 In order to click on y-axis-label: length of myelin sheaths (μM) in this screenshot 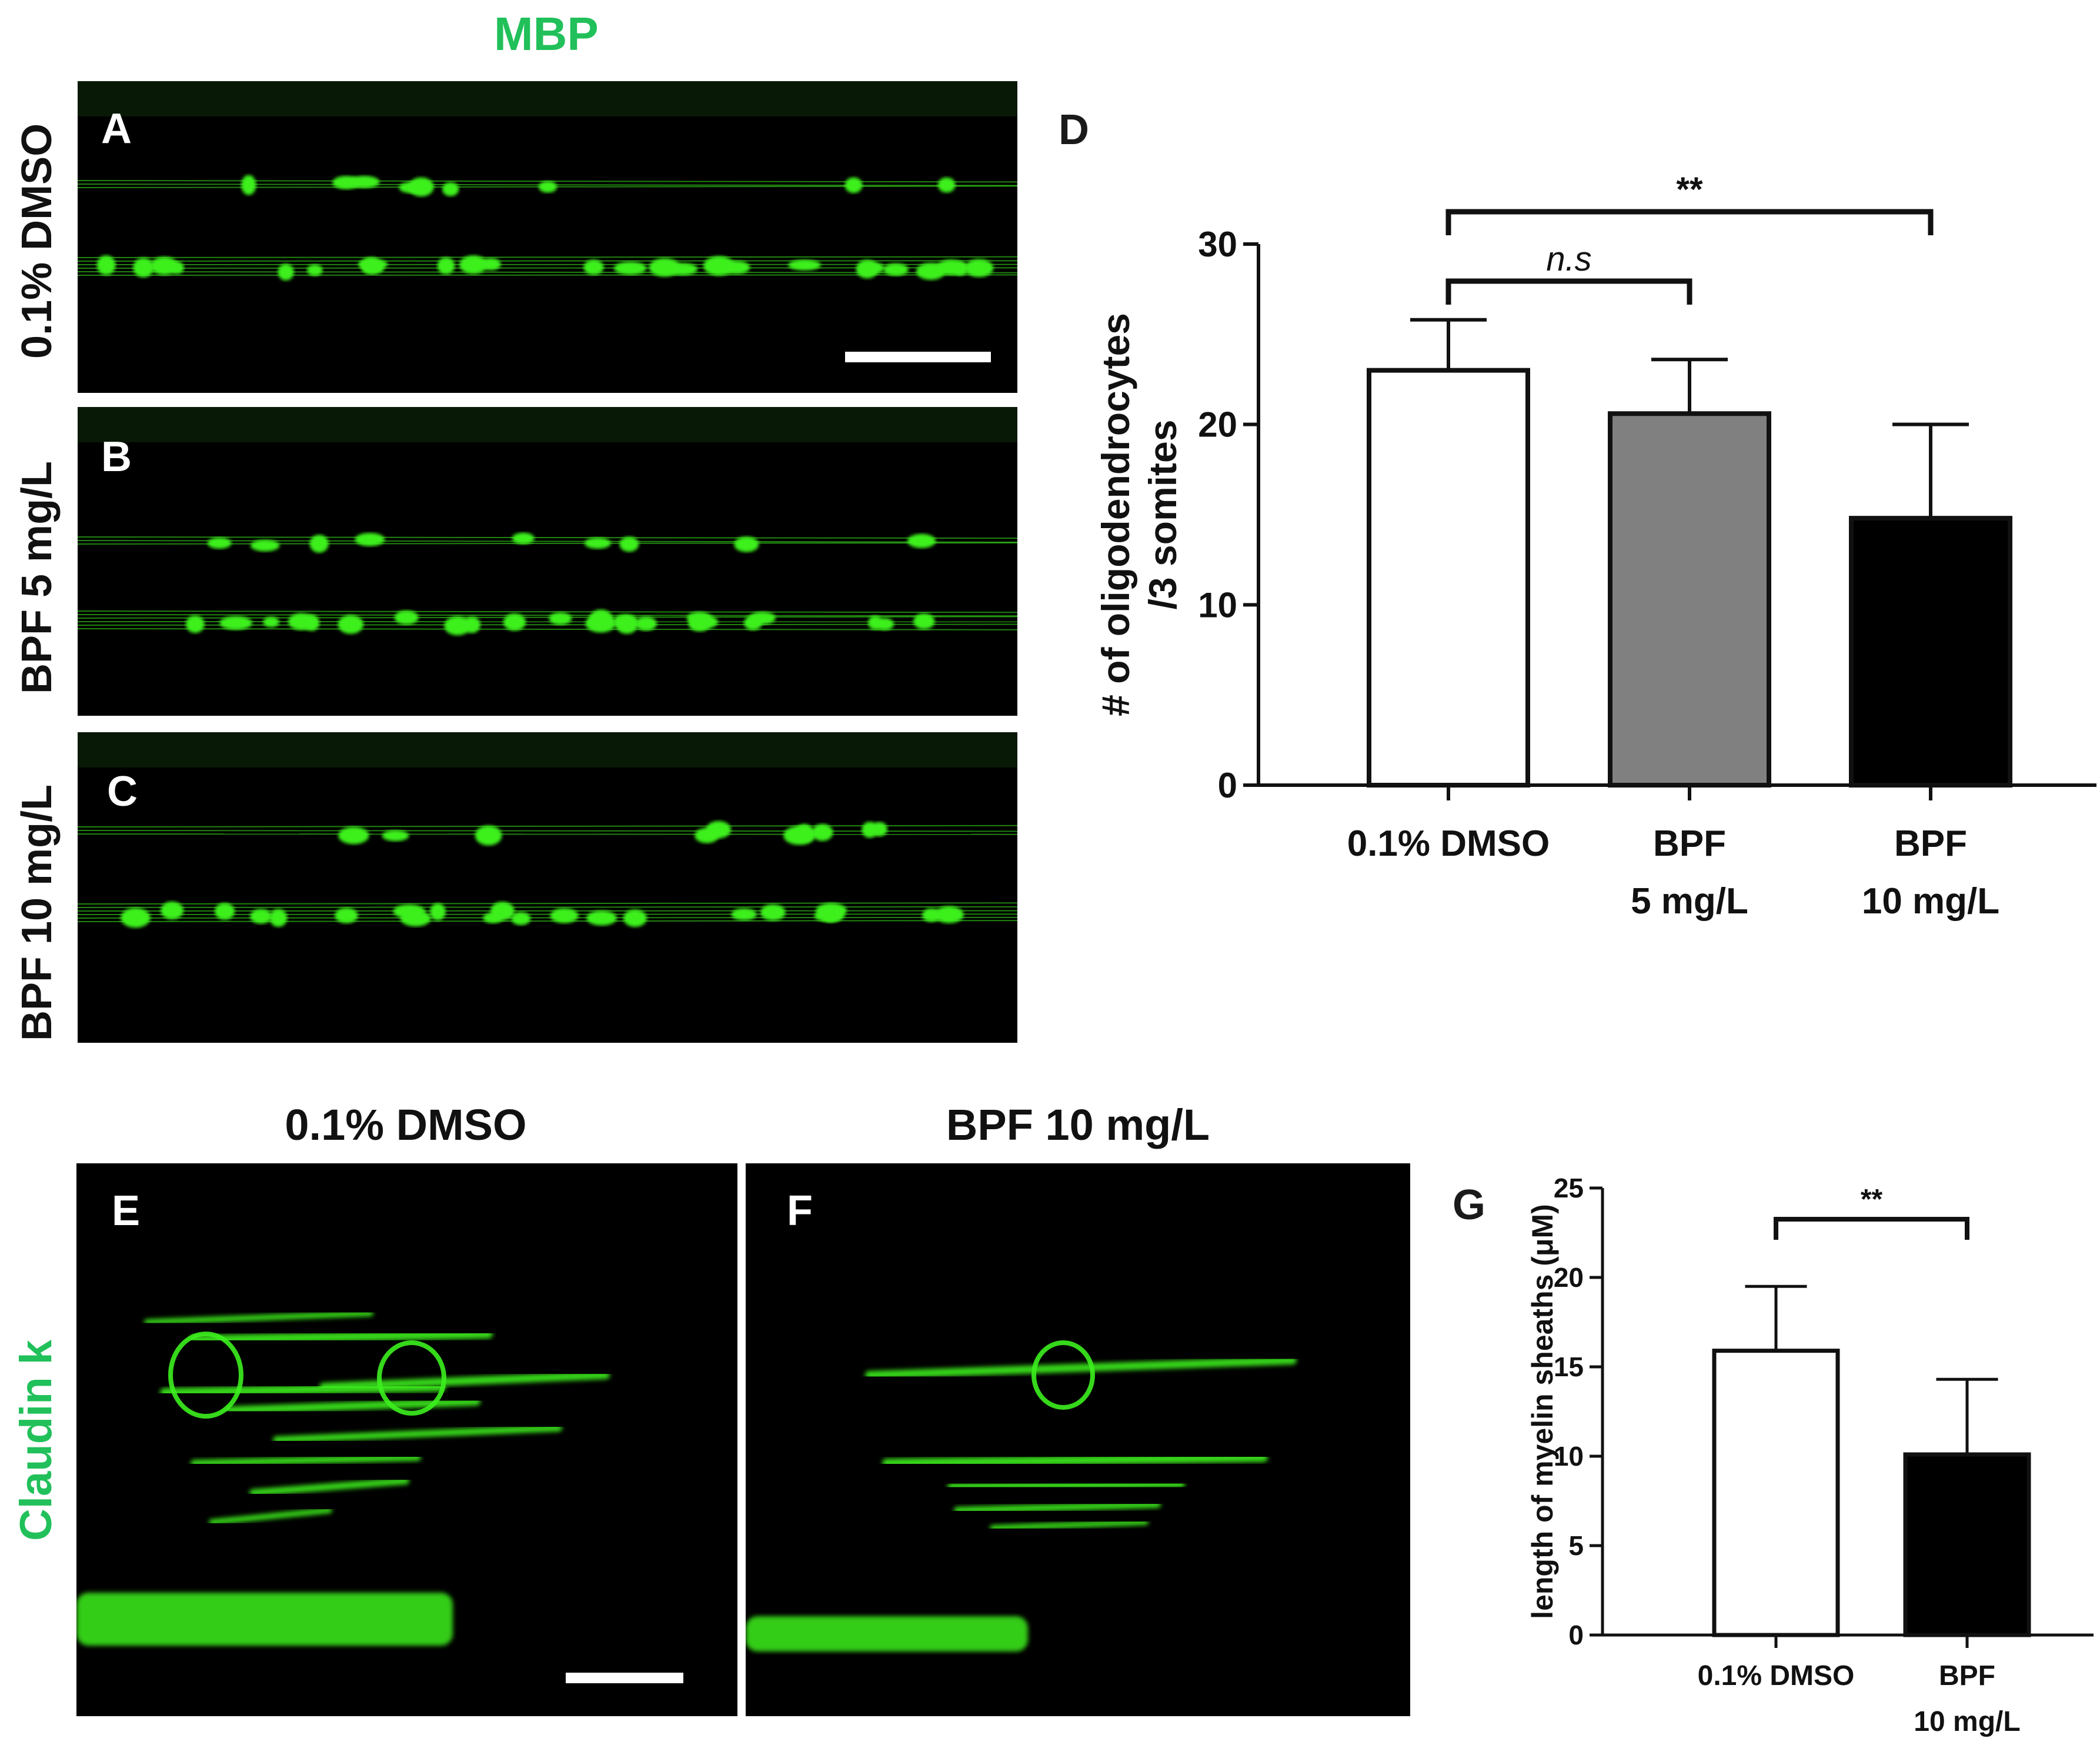, I will do `click(1542, 1411)`.